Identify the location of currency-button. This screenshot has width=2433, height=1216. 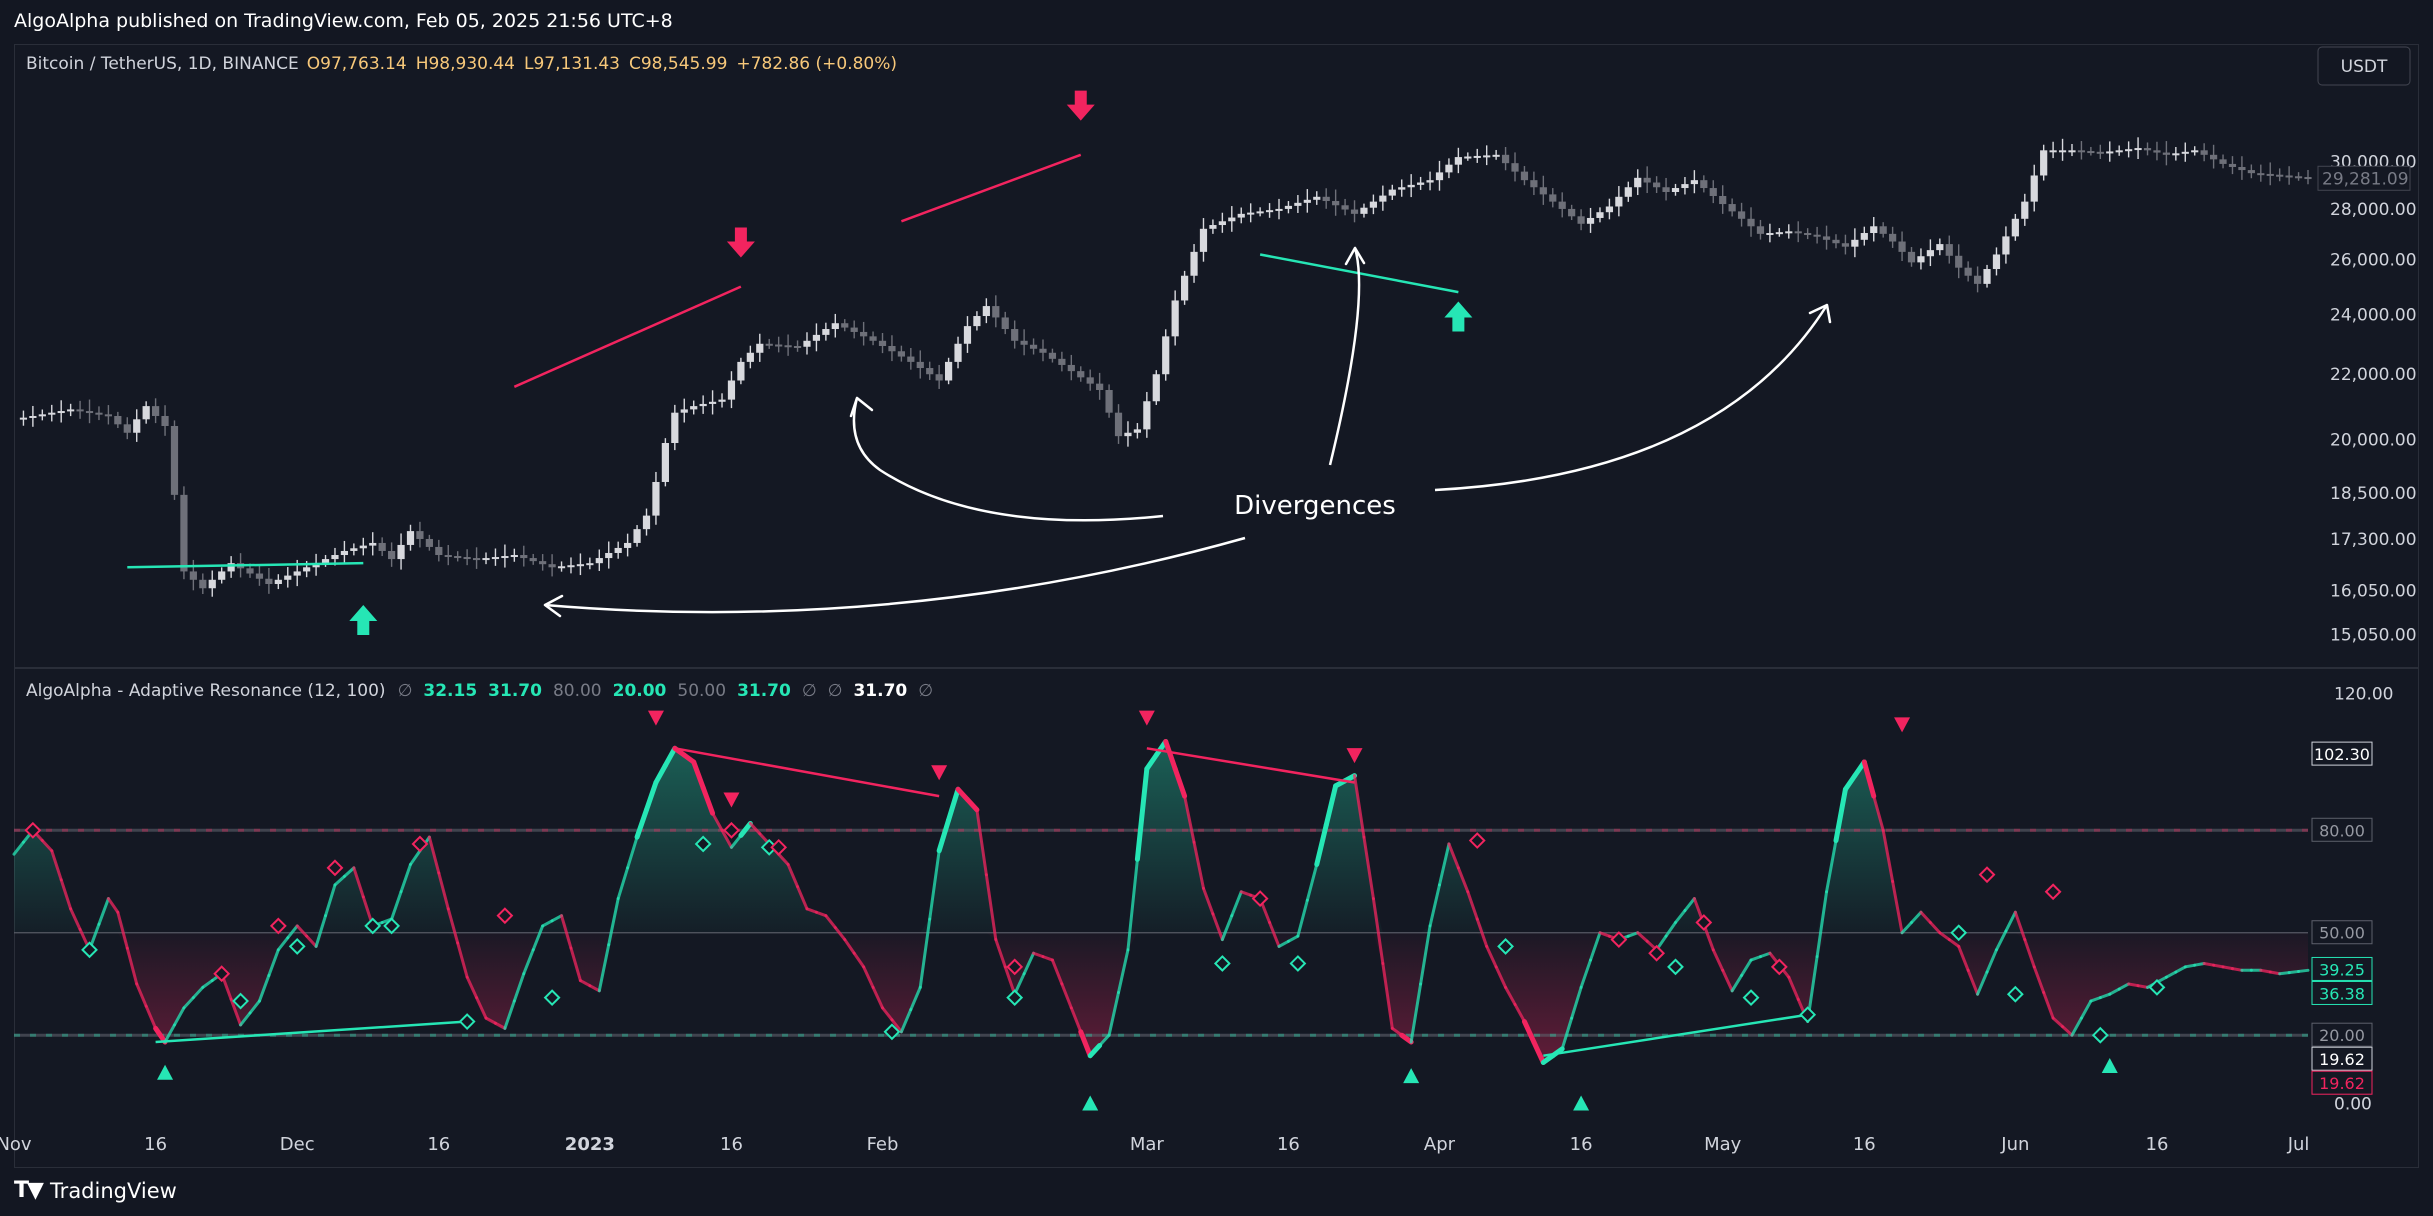
(2364, 66).